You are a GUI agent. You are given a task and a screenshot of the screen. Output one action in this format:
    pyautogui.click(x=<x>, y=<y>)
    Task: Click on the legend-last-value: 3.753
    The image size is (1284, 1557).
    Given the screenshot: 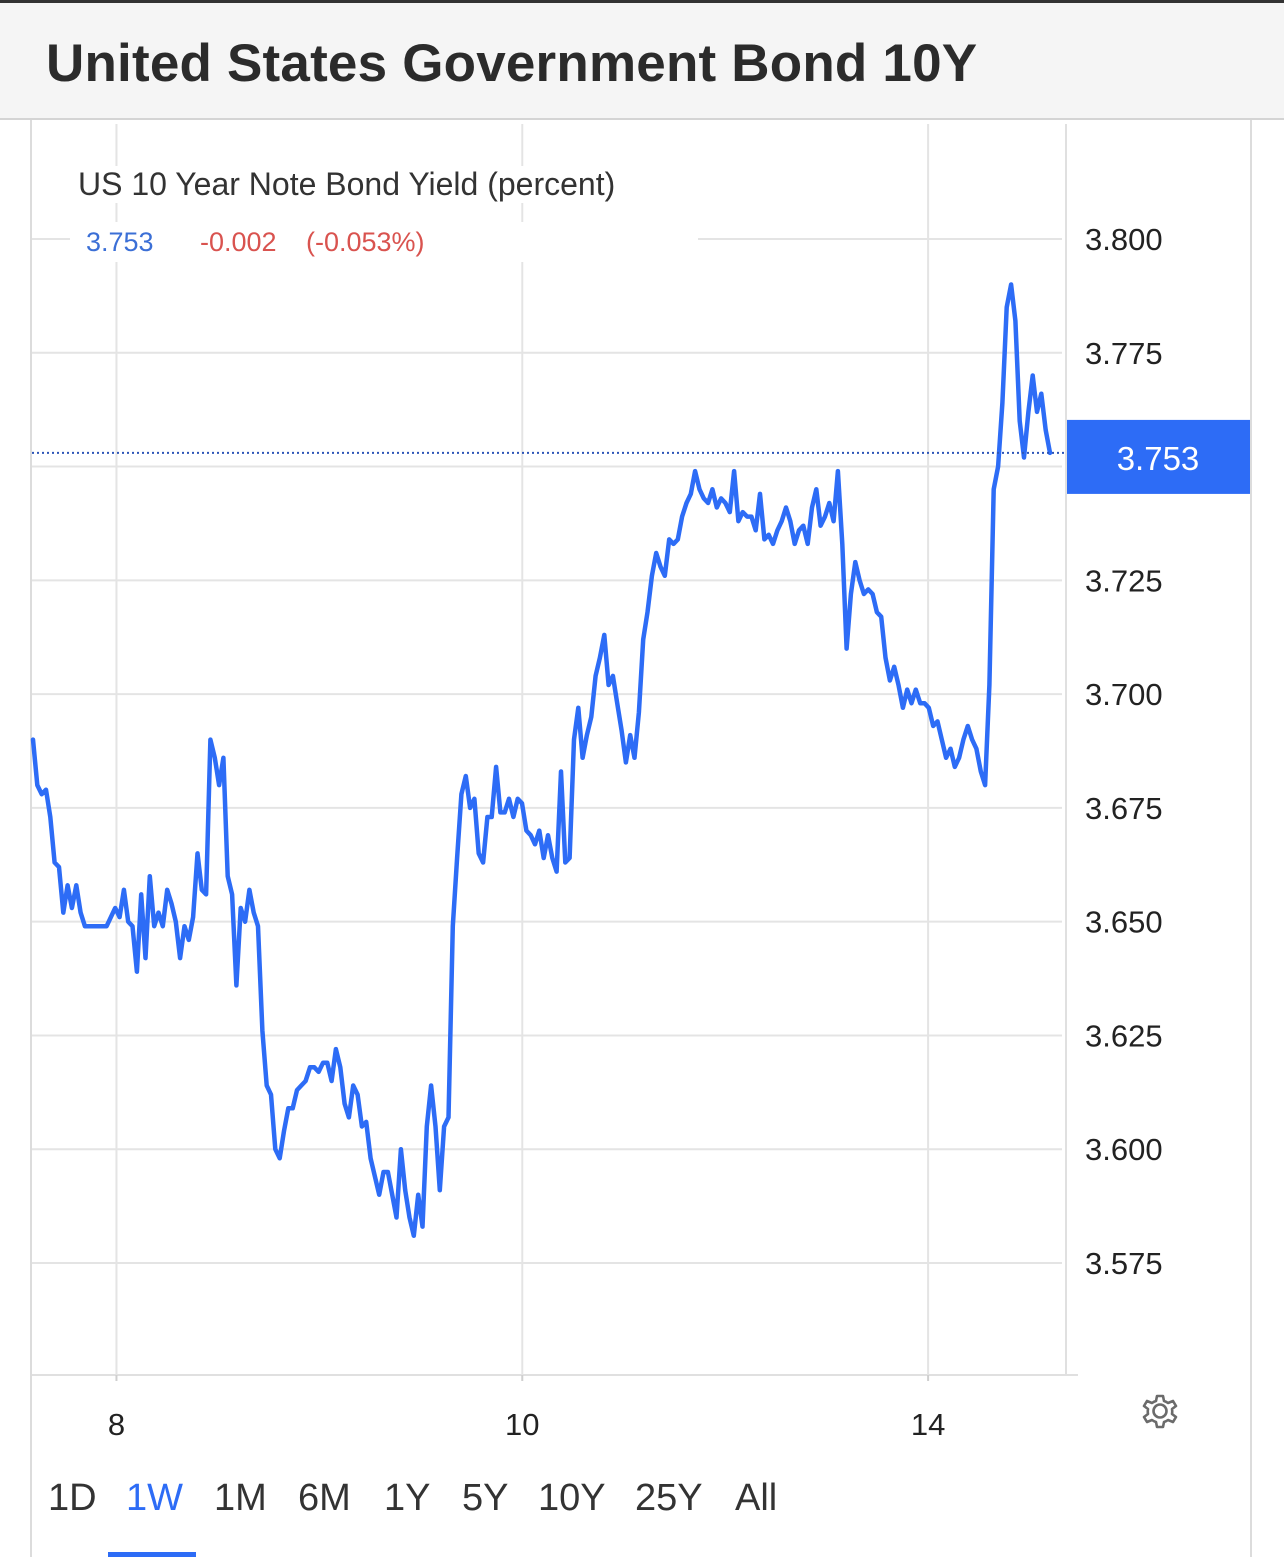 What is the action you would take?
    pyautogui.click(x=120, y=242)
    